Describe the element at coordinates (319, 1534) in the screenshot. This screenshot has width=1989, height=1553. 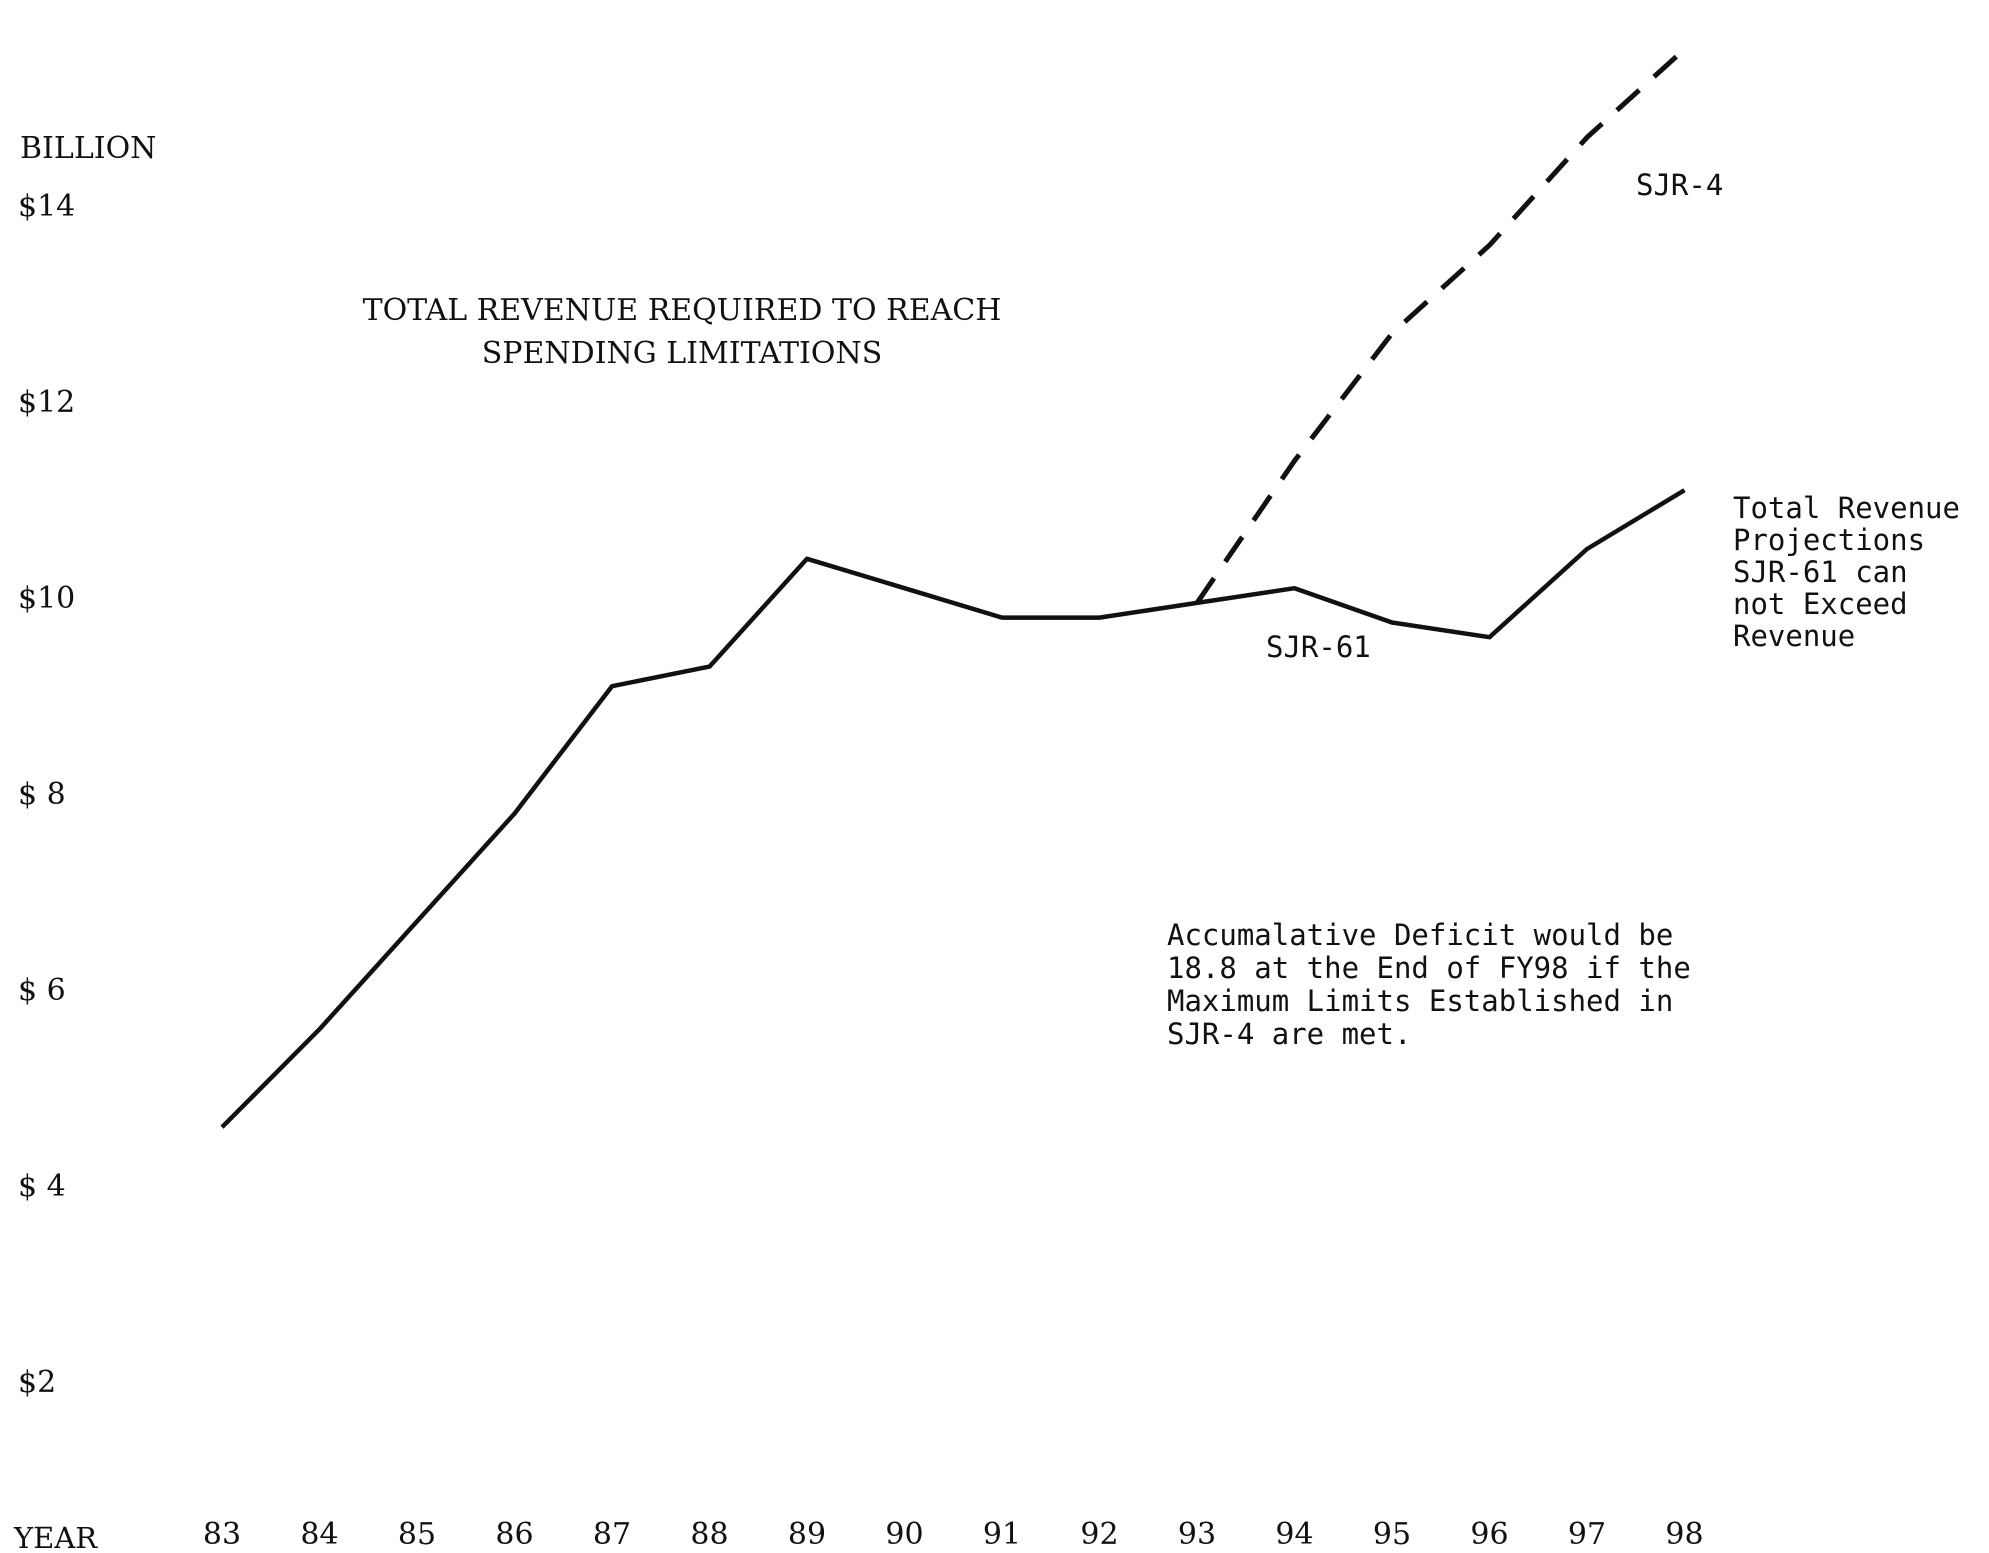
I see `x-tick-label: 84` at that location.